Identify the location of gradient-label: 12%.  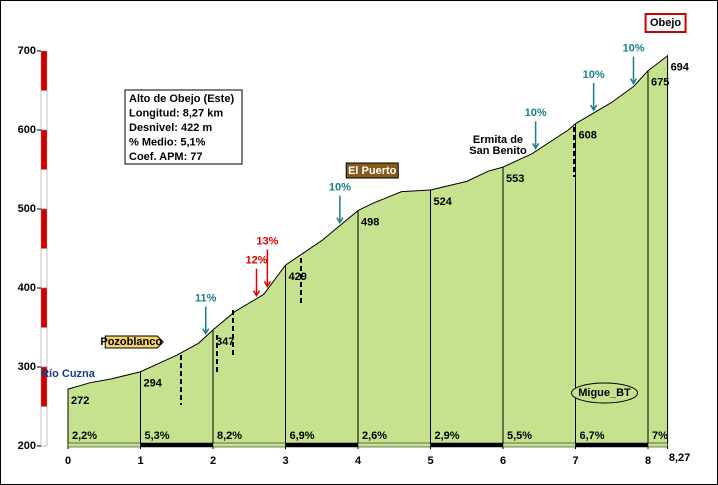
(256, 261).